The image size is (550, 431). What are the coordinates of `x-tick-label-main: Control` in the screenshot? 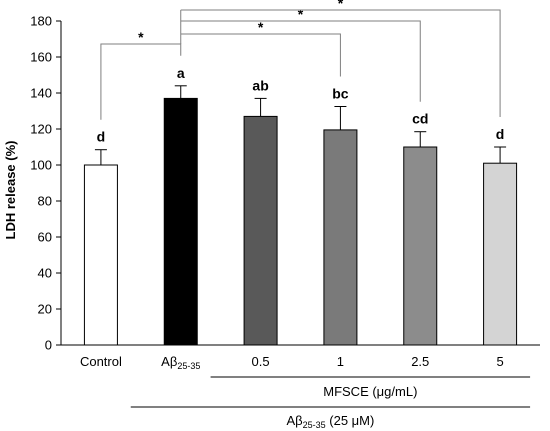 It's located at (101, 361).